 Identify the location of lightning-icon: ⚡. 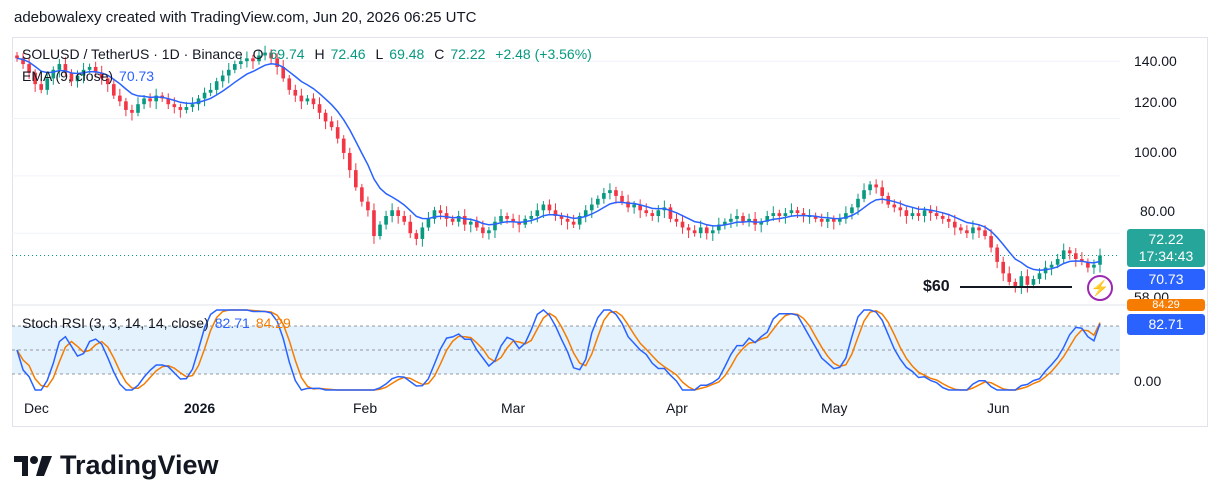
(1100, 288).